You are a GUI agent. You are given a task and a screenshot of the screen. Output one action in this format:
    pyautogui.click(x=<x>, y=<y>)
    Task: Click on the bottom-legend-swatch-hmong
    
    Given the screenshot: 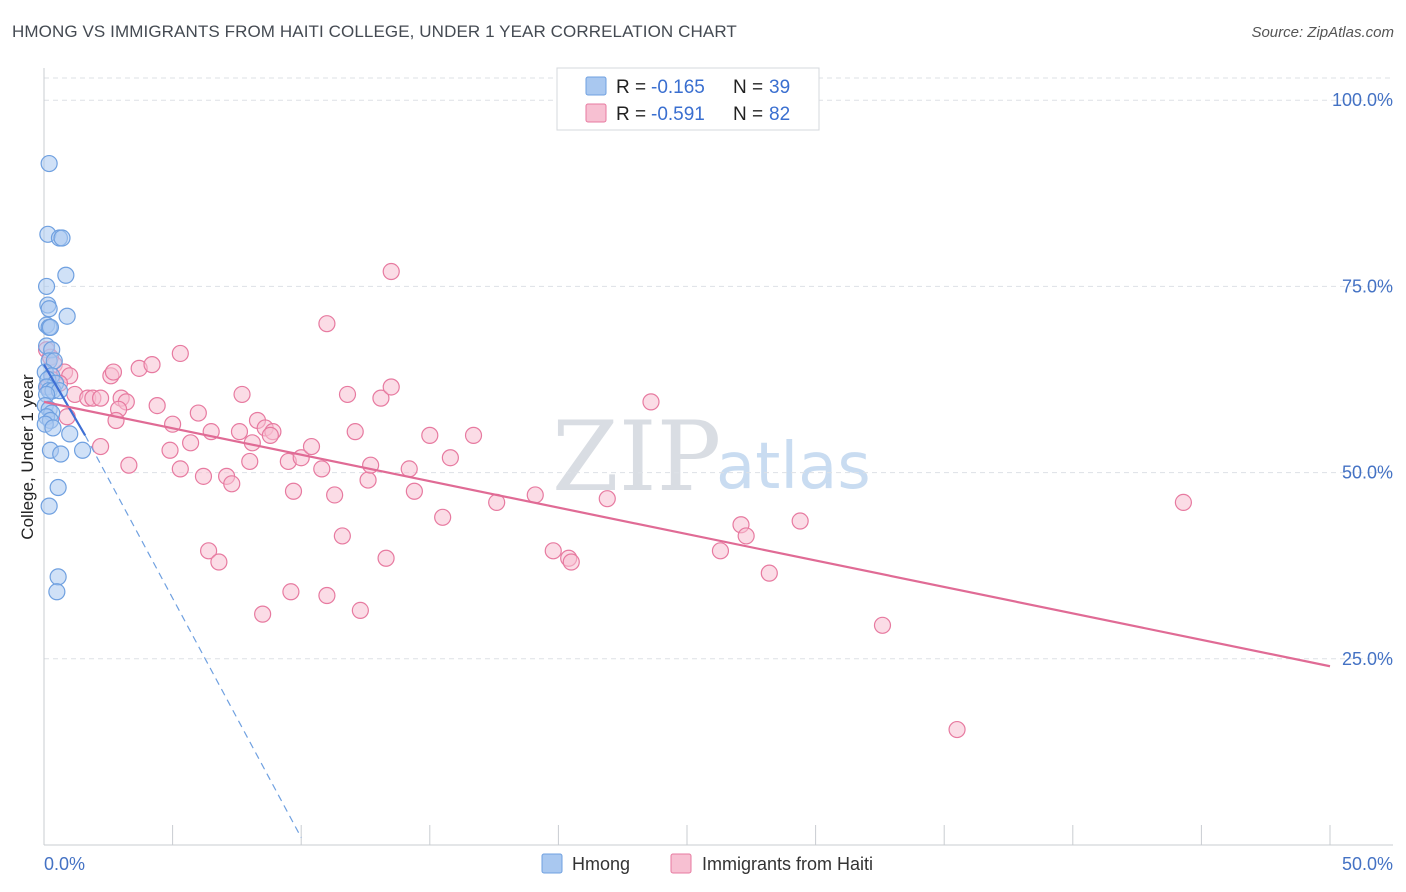 What is the action you would take?
    pyautogui.click(x=552, y=863)
    